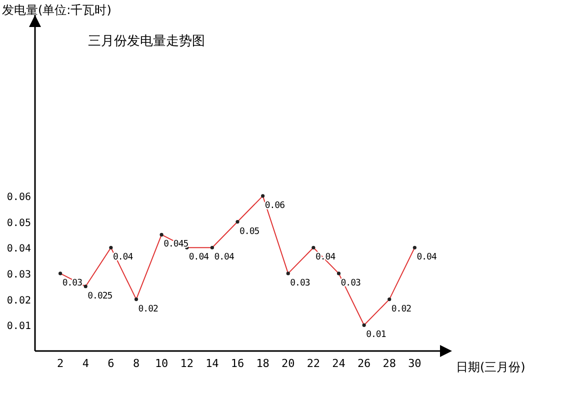 This screenshot has height=413, width=576. What do you see at coordinates (339, 363) in the screenshot?
I see `x-tick-label: 24` at bounding box center [339, 363].